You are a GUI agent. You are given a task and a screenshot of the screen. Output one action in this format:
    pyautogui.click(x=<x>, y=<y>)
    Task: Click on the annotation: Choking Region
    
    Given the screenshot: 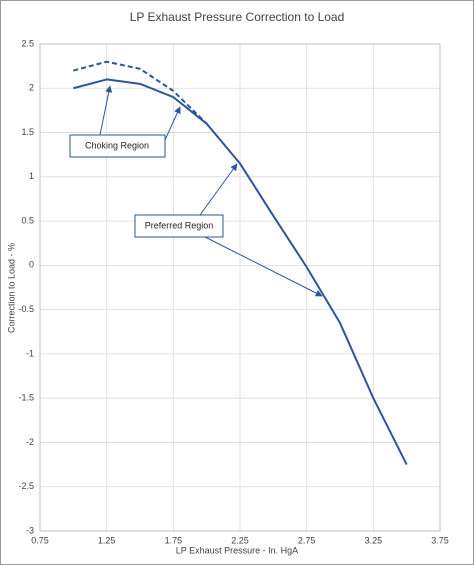 What is the action you would take?
    pyautogui.click(x=117, y=145)
    